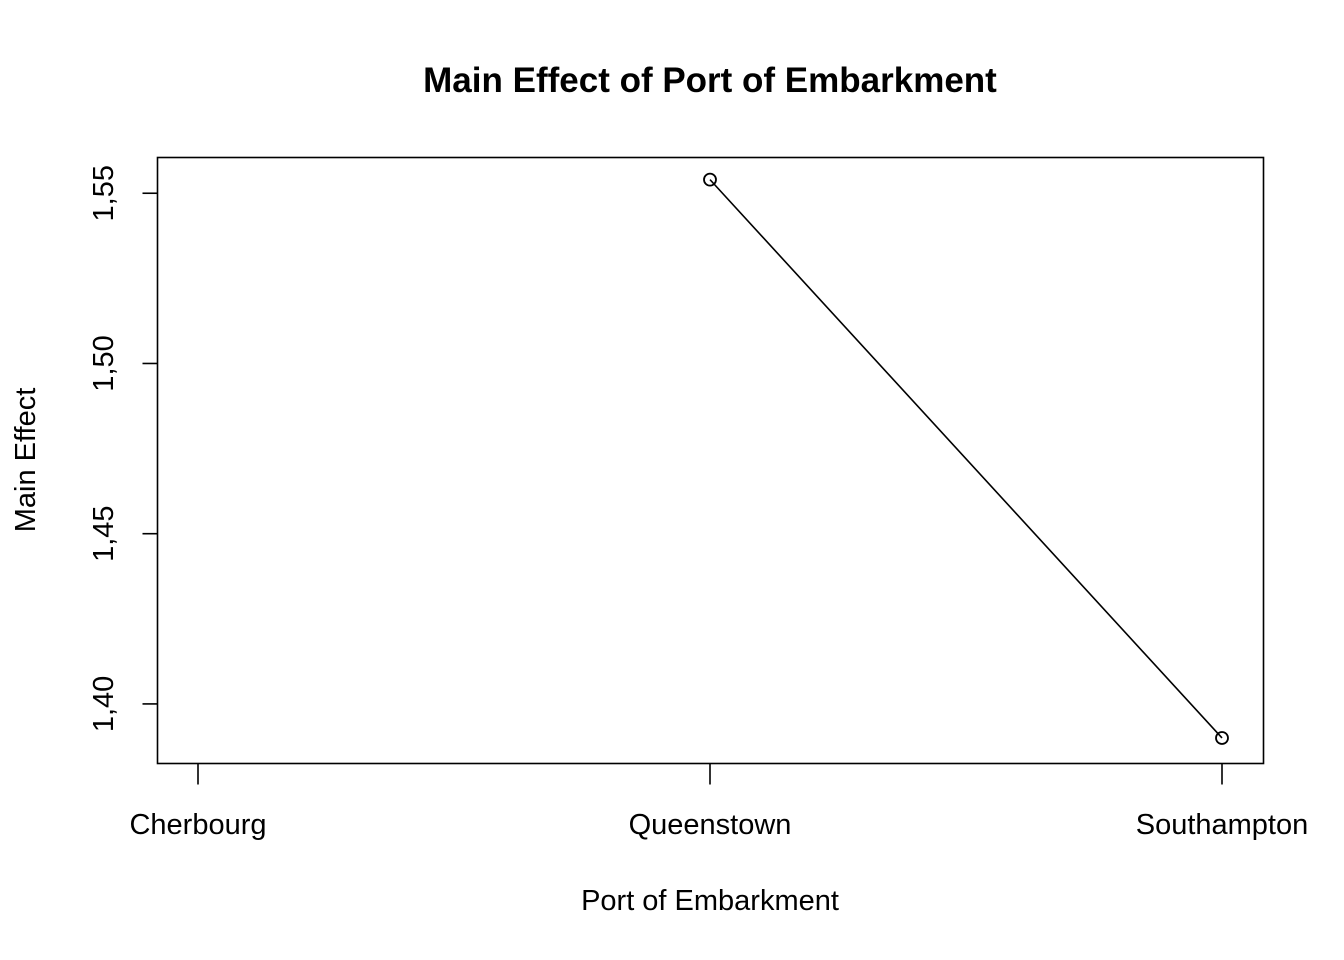 This screenshot has height=960, width=1344. I want to click on x-axis: Cherbourg Queenstown Southampton, so click(719, 802).